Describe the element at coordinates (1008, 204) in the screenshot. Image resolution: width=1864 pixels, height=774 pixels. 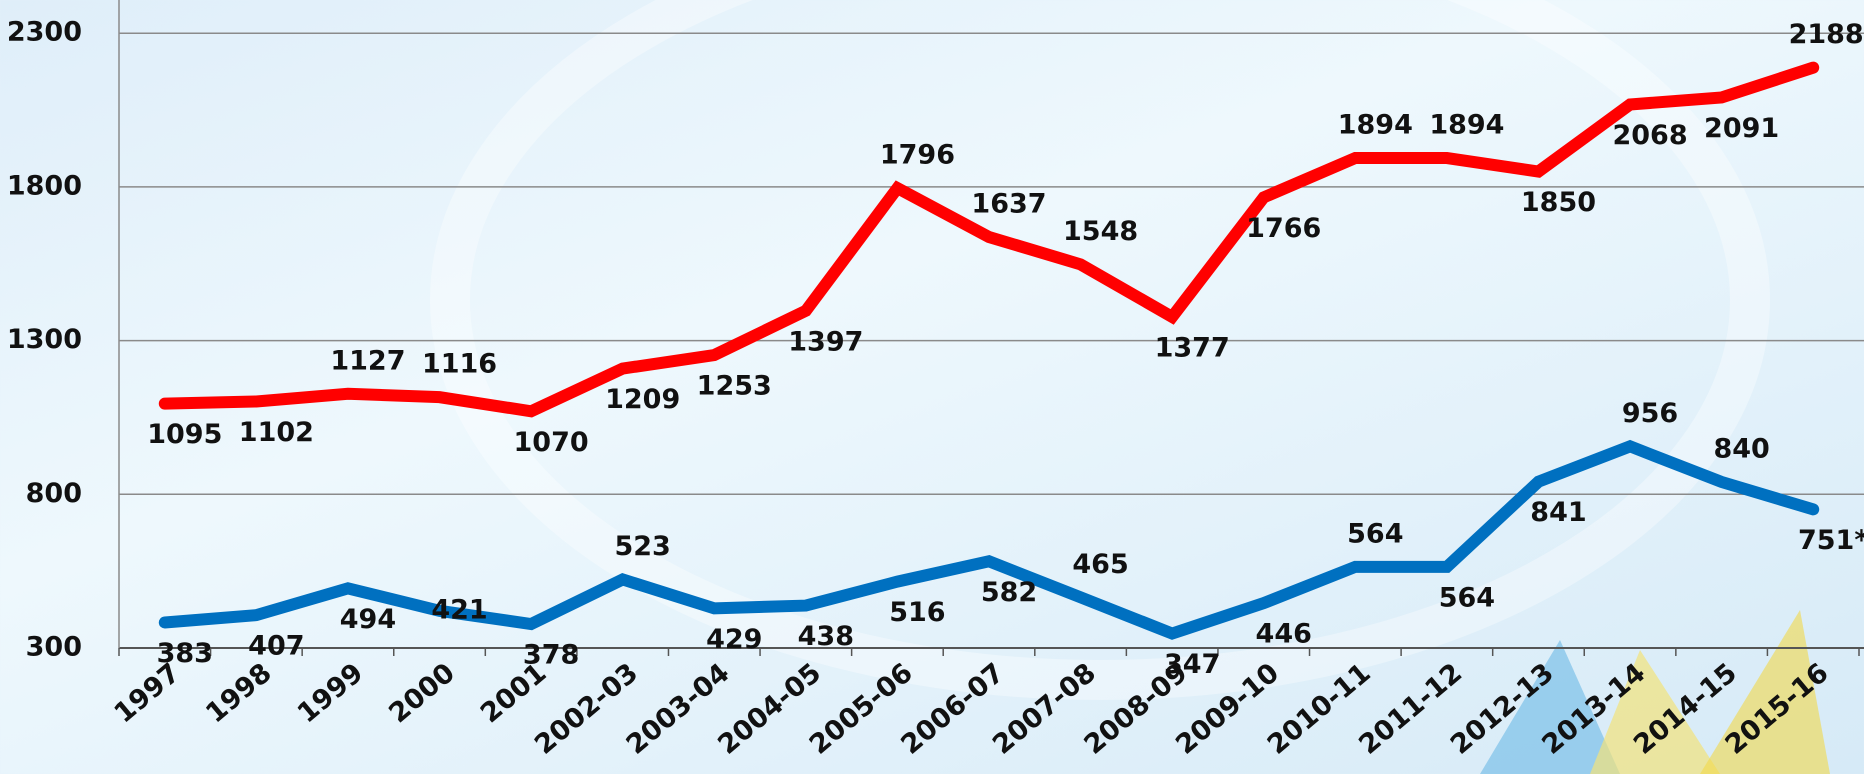
I see `data-label: 1637` at that location.